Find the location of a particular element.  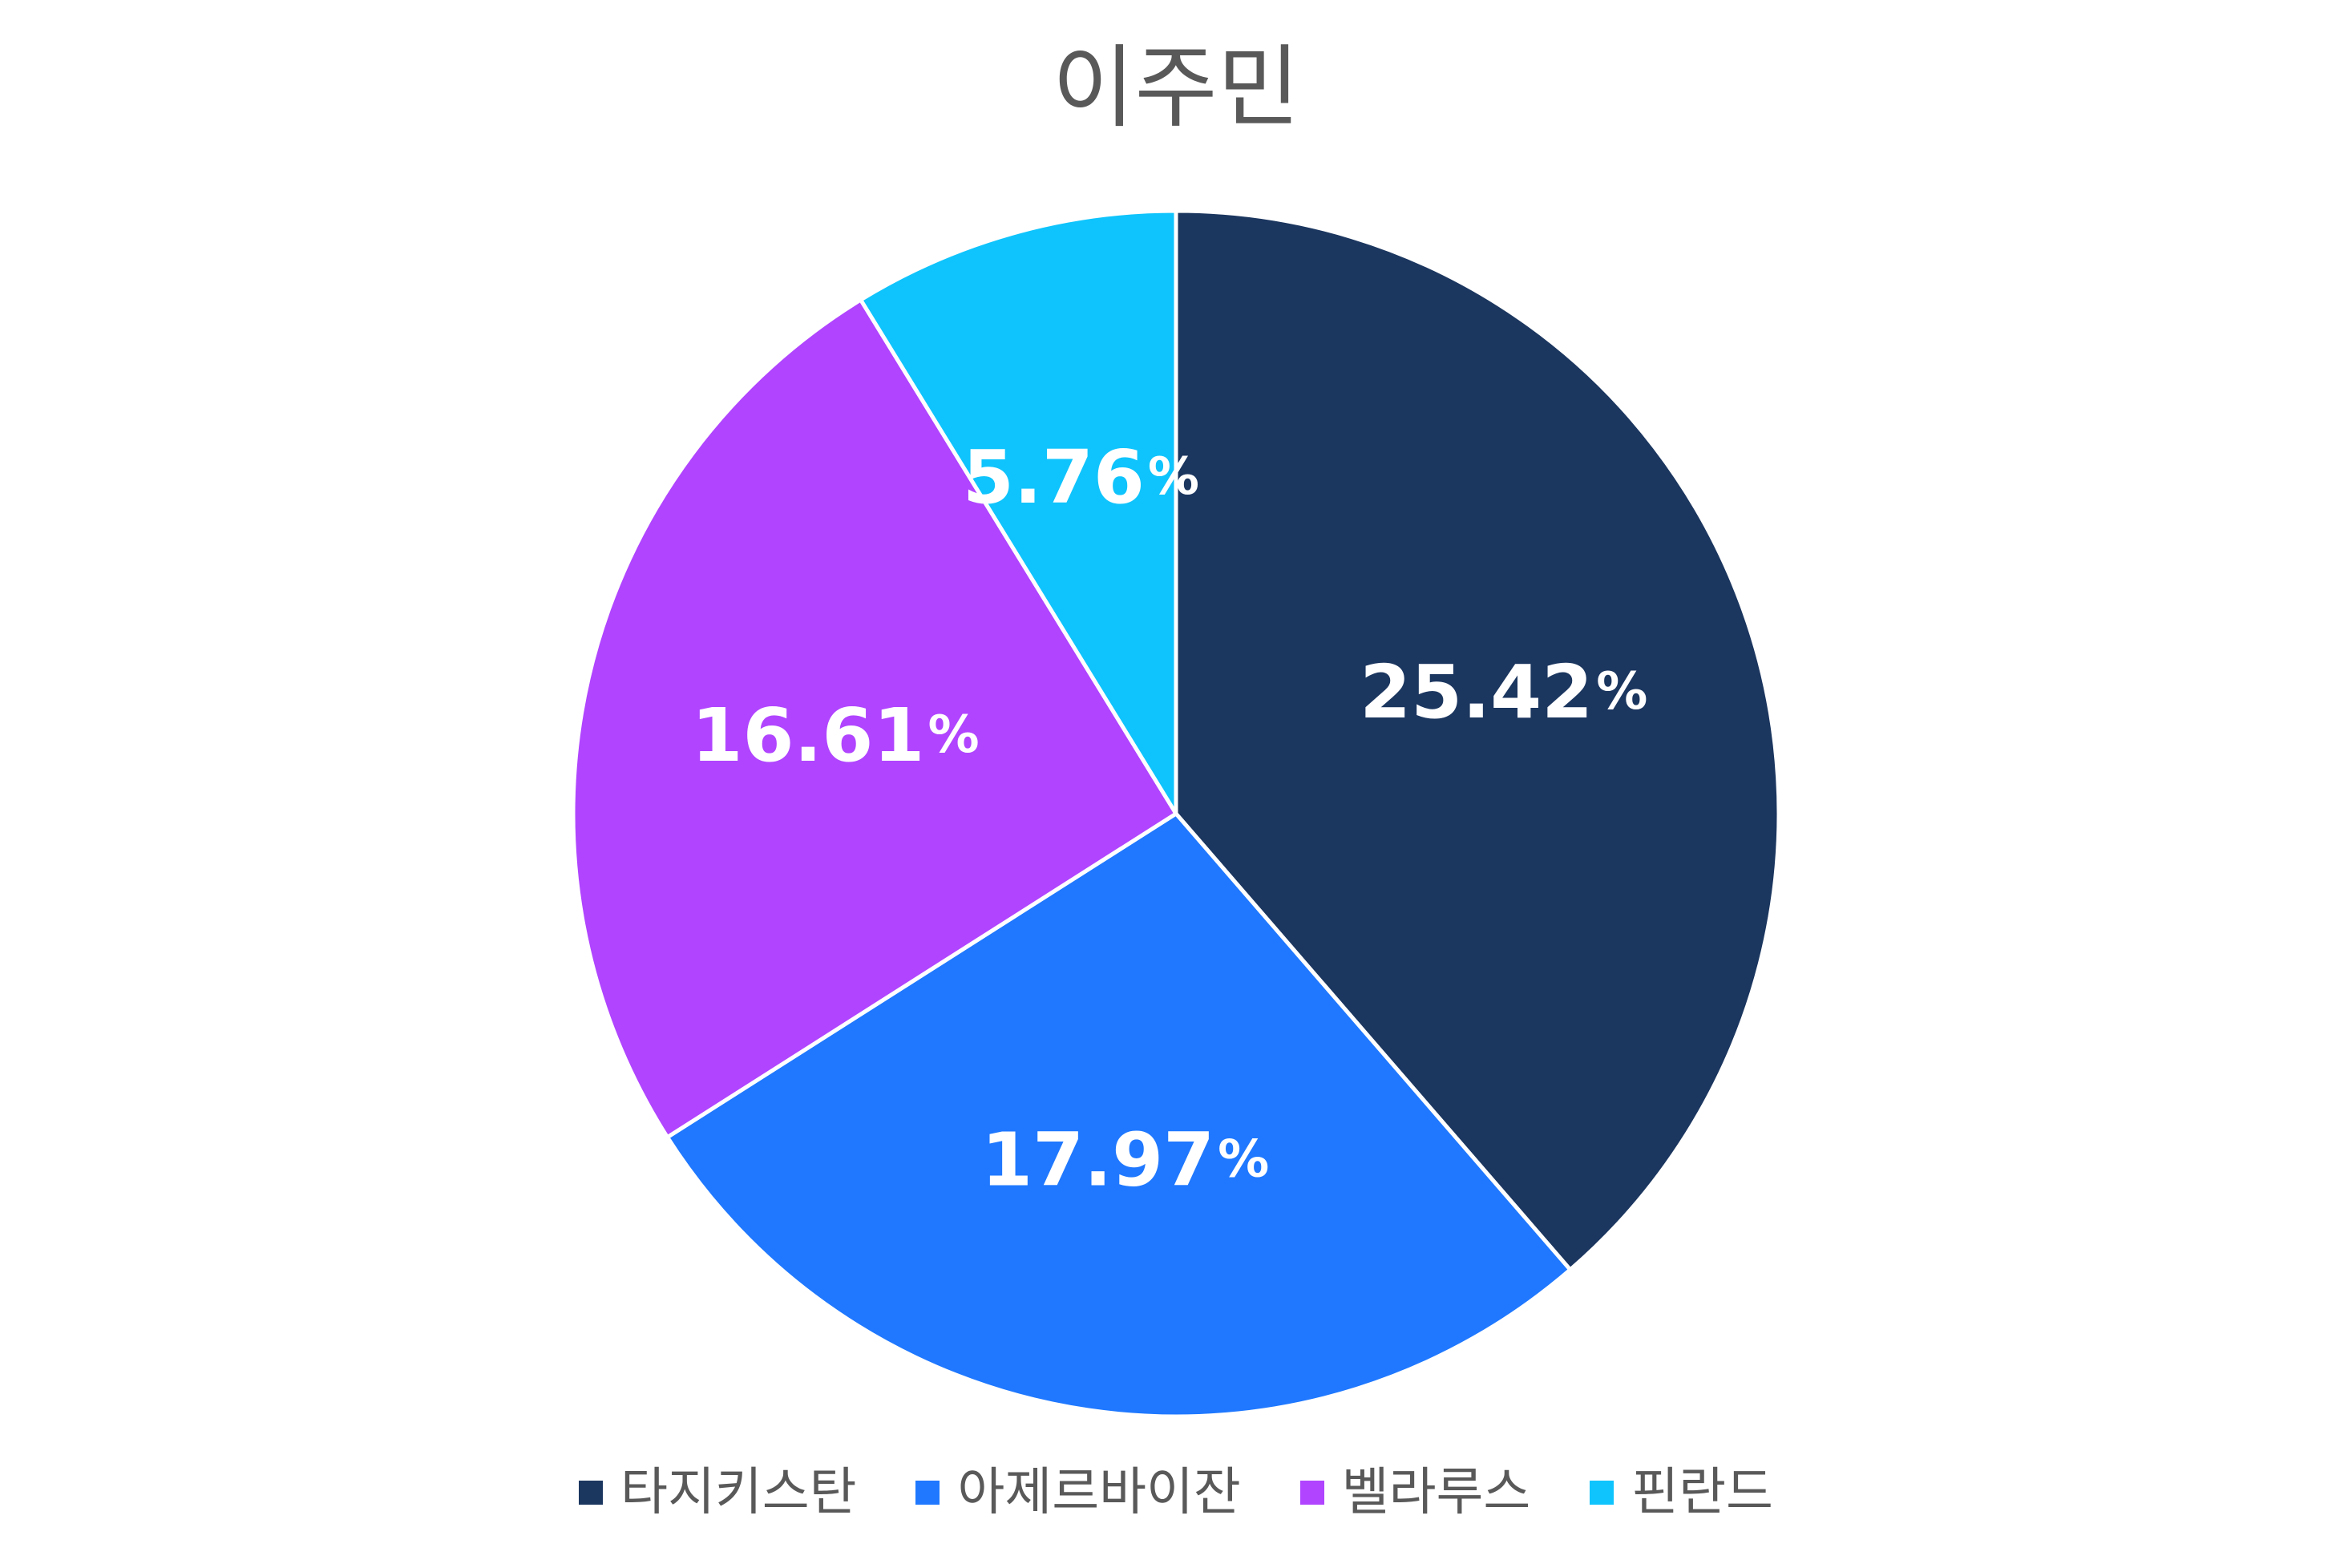

chart-title: 이주민 is located at coordinates (1176, 88).